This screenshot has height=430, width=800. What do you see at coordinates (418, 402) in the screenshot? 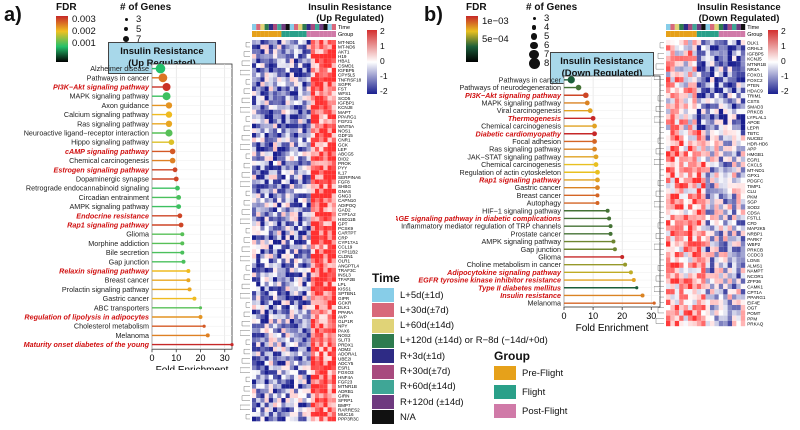
I see `legend-item: R+120d (±14d)` at bounding box center [418, 402].